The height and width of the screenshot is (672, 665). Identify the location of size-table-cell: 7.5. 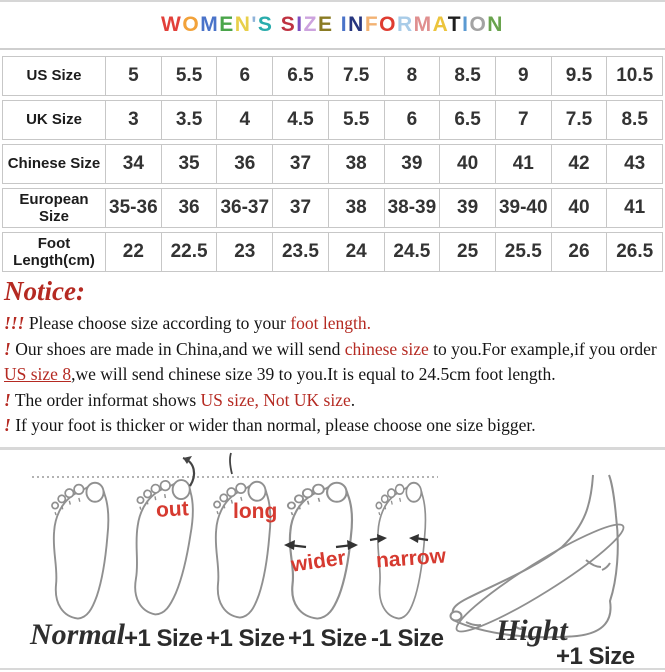
(578, 120).